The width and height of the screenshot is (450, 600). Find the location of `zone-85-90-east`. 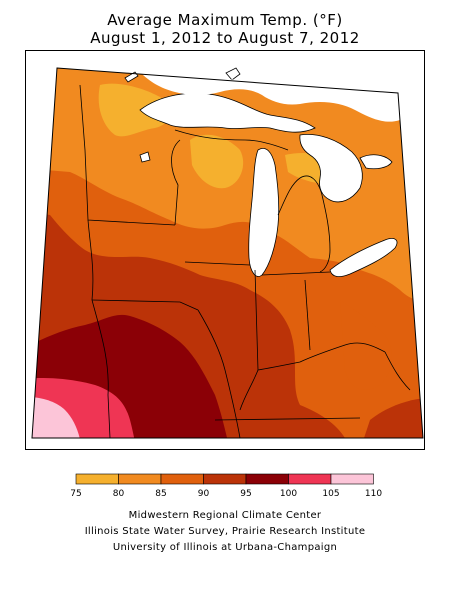

zone-85-90-east is located at coordinates (366, 345).